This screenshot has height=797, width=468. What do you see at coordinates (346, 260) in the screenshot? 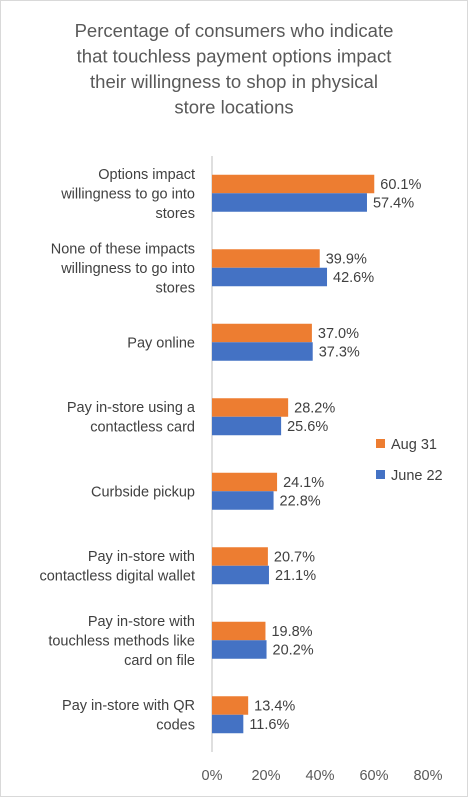
I see `data-label: 39.9%` at bounding box center [346, 260].